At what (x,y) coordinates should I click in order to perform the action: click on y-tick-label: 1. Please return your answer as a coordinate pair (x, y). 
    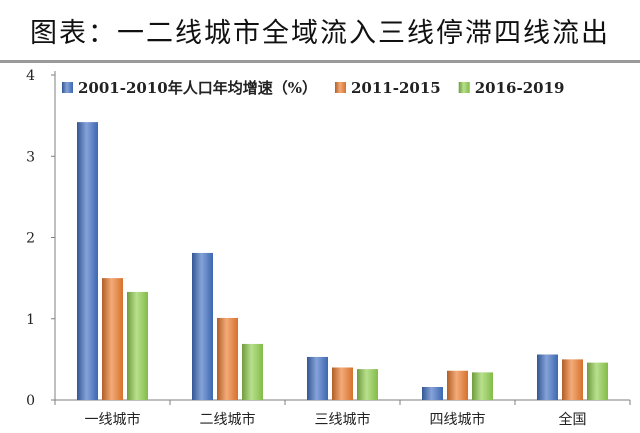
    Looking at the image, I should click on (30, 320).